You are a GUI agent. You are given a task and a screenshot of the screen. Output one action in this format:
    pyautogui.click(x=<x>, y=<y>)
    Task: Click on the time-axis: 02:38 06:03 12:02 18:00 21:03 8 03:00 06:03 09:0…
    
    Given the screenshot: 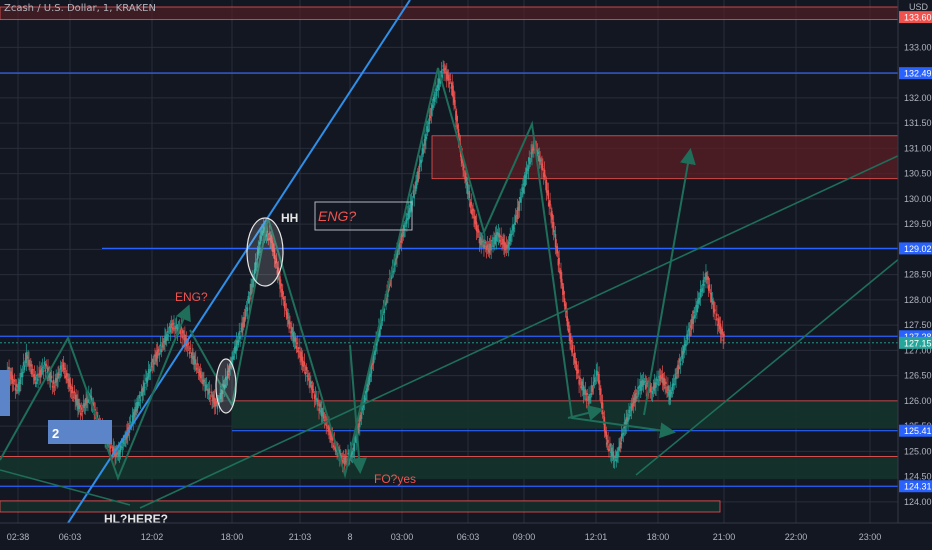 What is the action you would take?
    pyautogui.click(x=466, y=536)
    